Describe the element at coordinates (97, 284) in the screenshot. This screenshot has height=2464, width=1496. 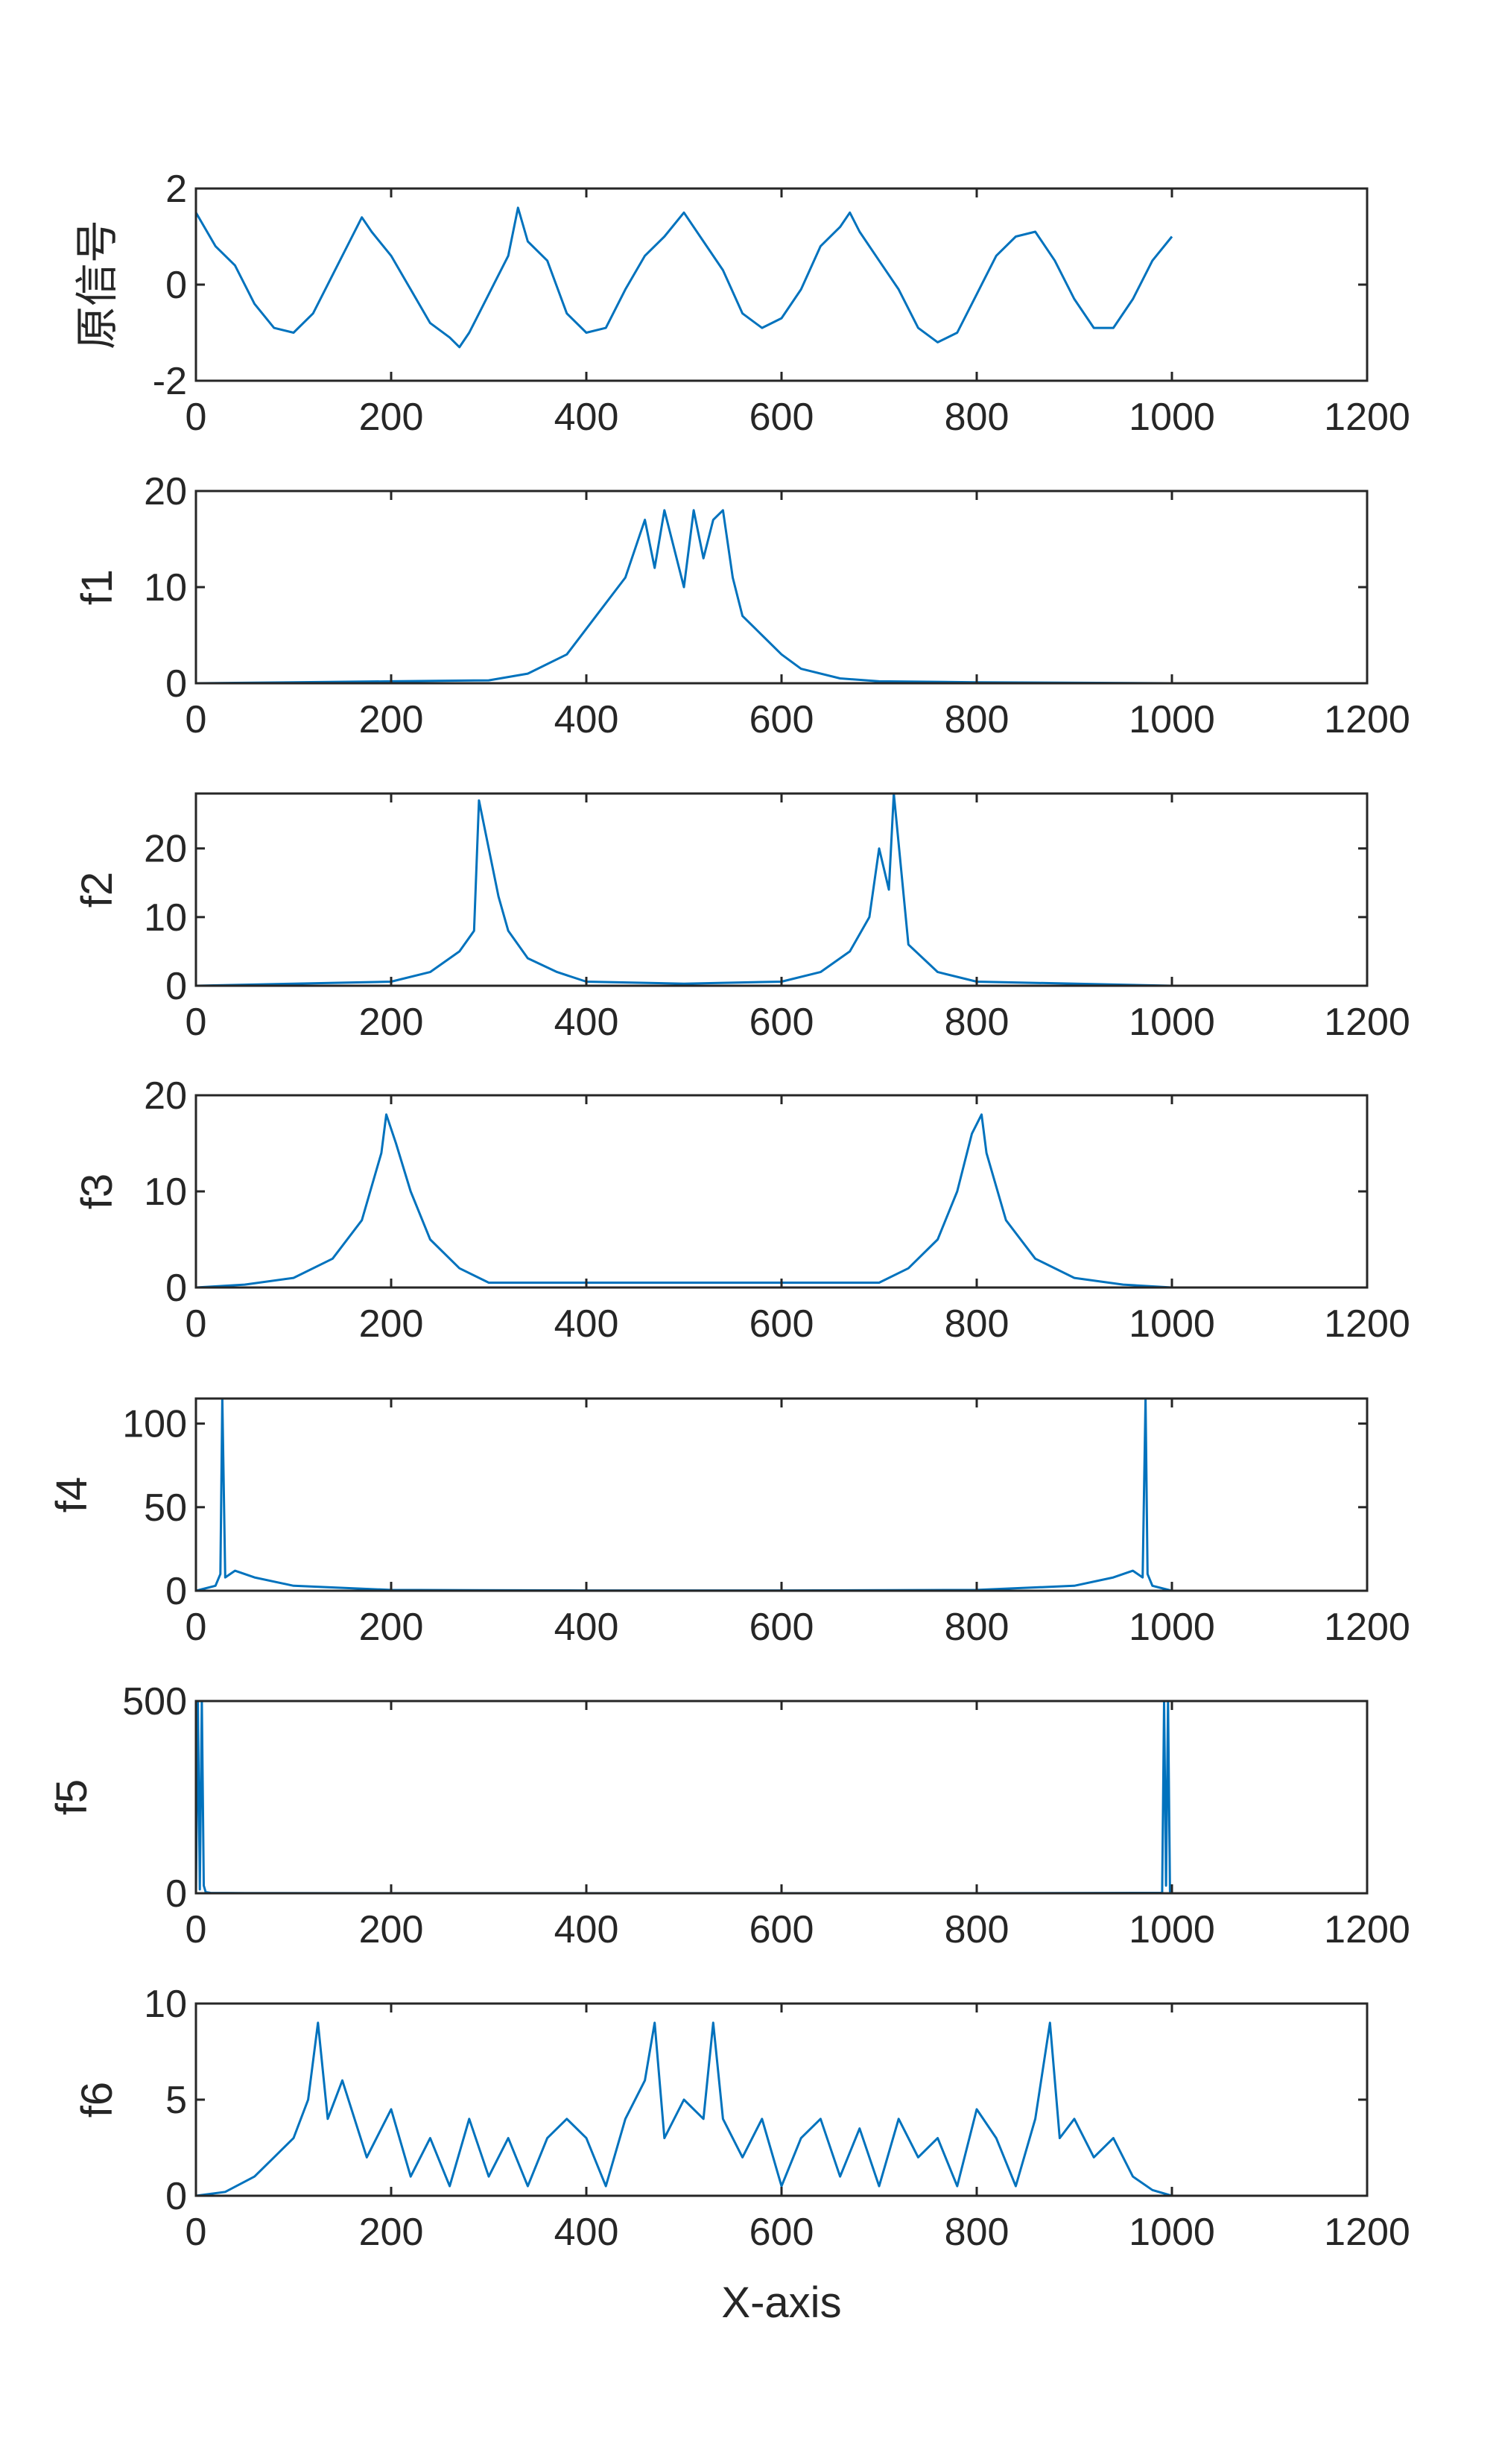
I see `y-axis-label: 原信号` at that location.